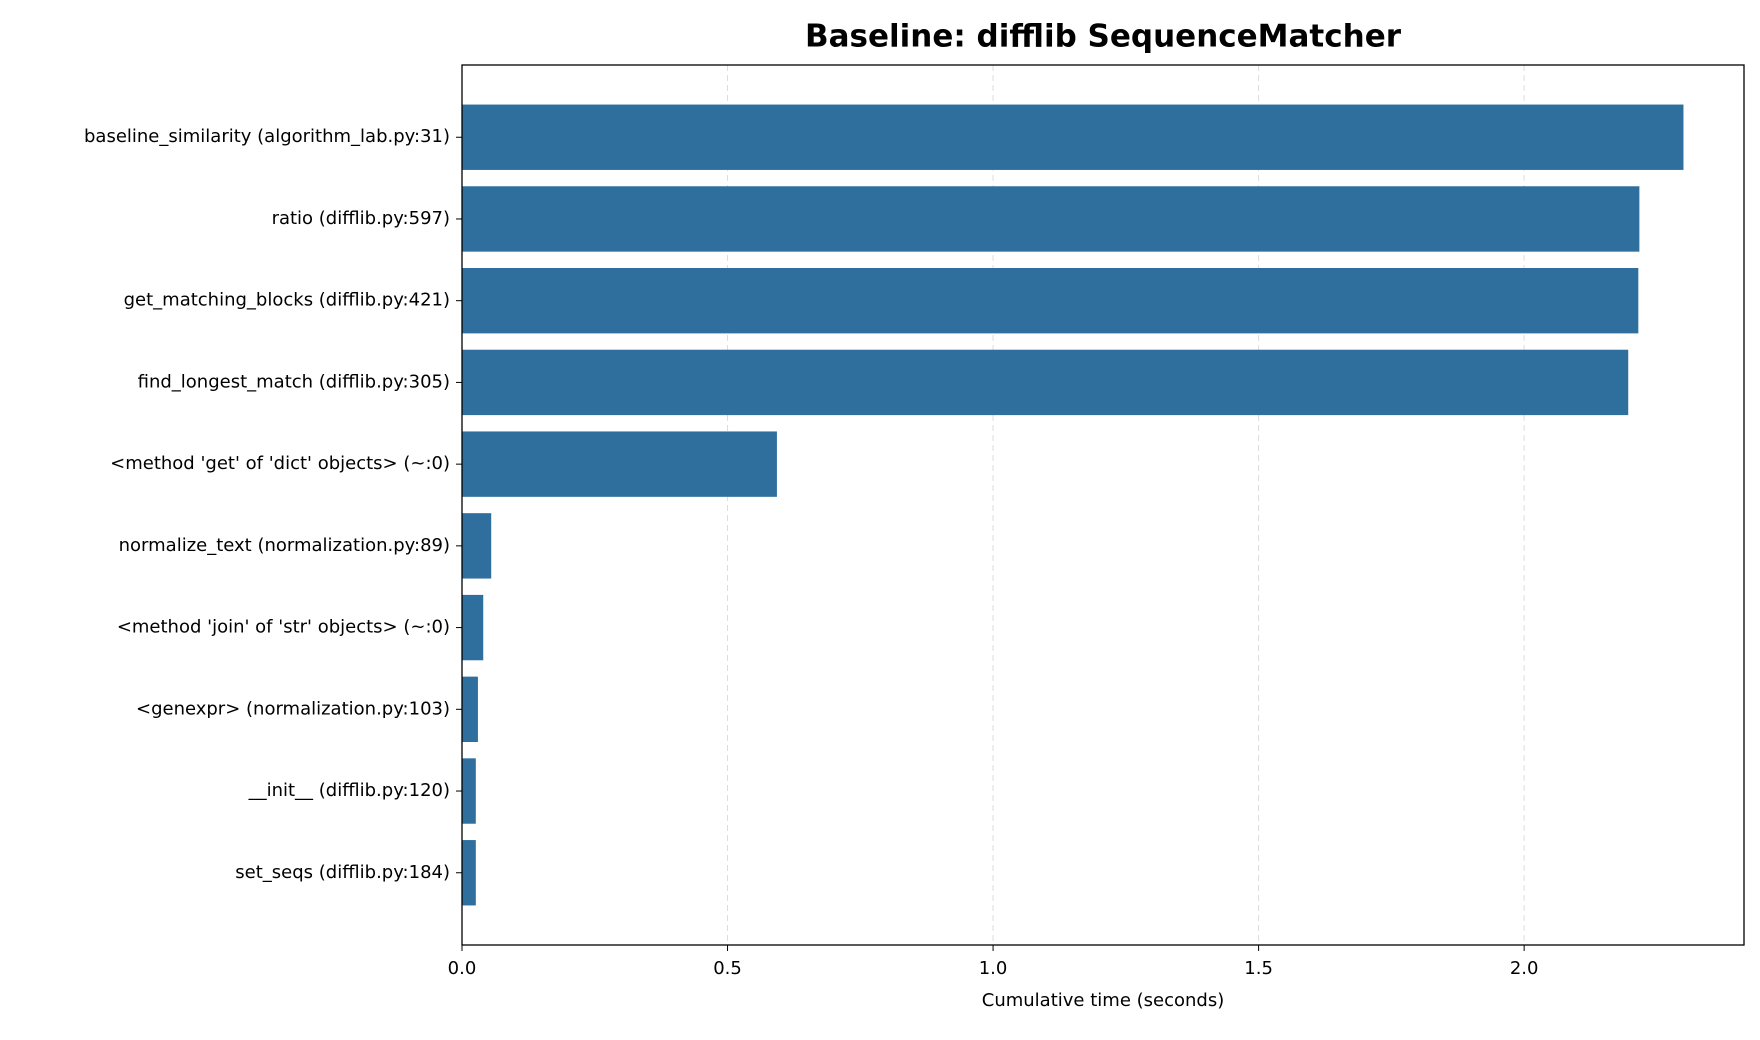 This screenshot has height=1040, width=1760. Describe the element at coordinates (727, 968) in the screenshot. I see `x-tick-label: 0.5` at that location.